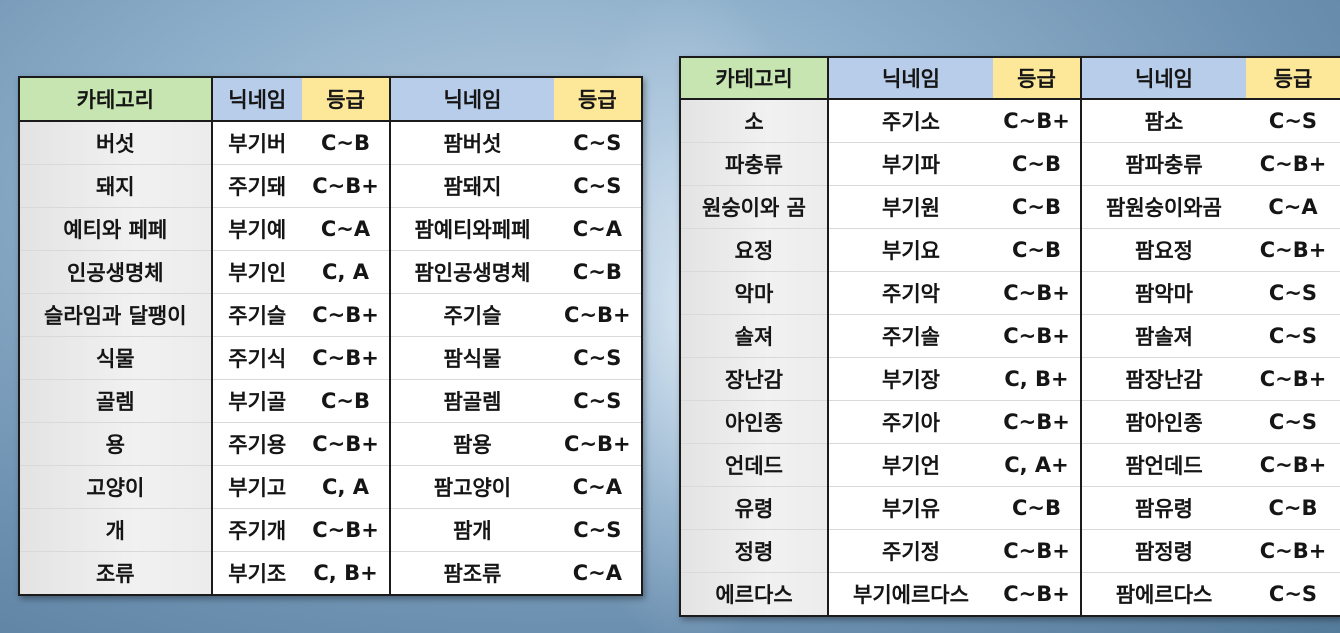  Describe the element at coordinates (910, 422) in the screenshot. I see `nickname-cell: 주기아` at that location.